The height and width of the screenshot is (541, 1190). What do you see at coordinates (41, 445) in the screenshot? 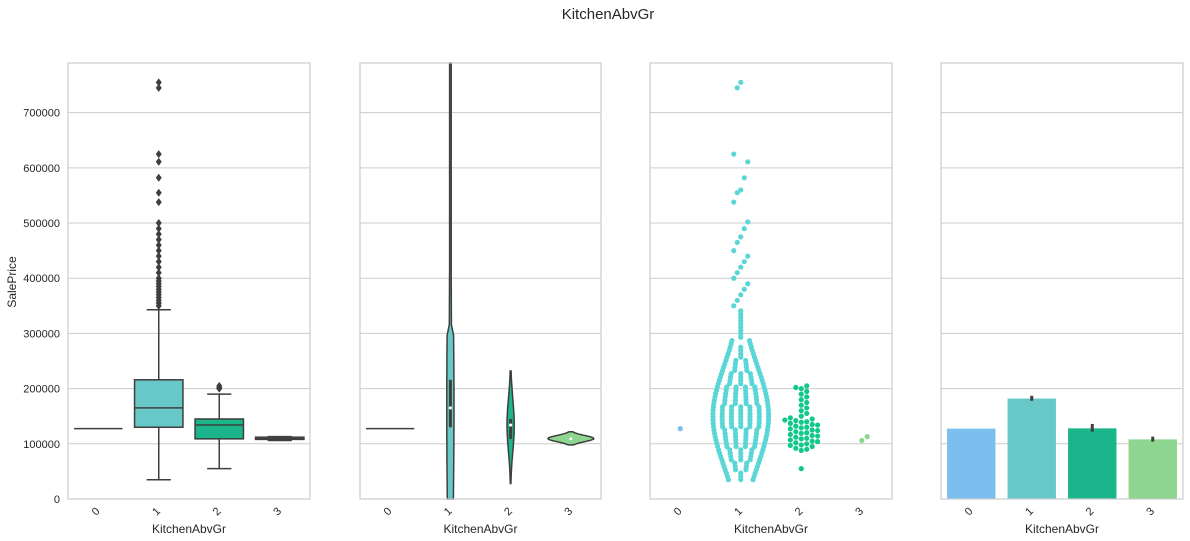
I see `y-tick-label: 100000` at bounding box center [41, 445].